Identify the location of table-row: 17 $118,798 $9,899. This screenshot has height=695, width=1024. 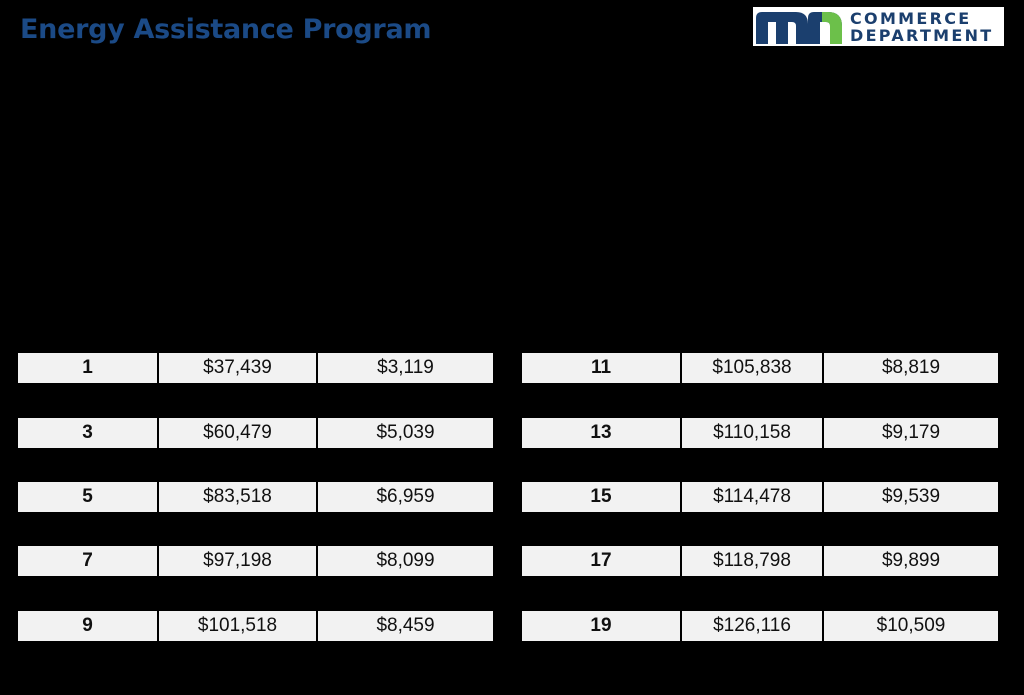
(761, 561).